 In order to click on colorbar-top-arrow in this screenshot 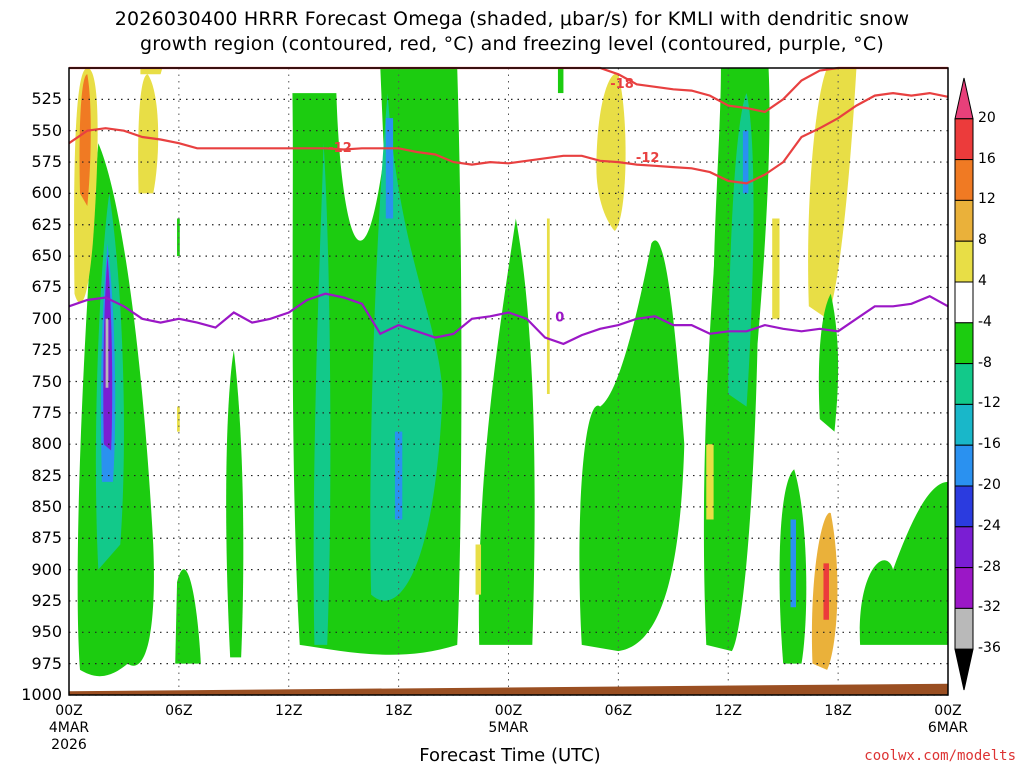, I will do `click(964, 98)`.